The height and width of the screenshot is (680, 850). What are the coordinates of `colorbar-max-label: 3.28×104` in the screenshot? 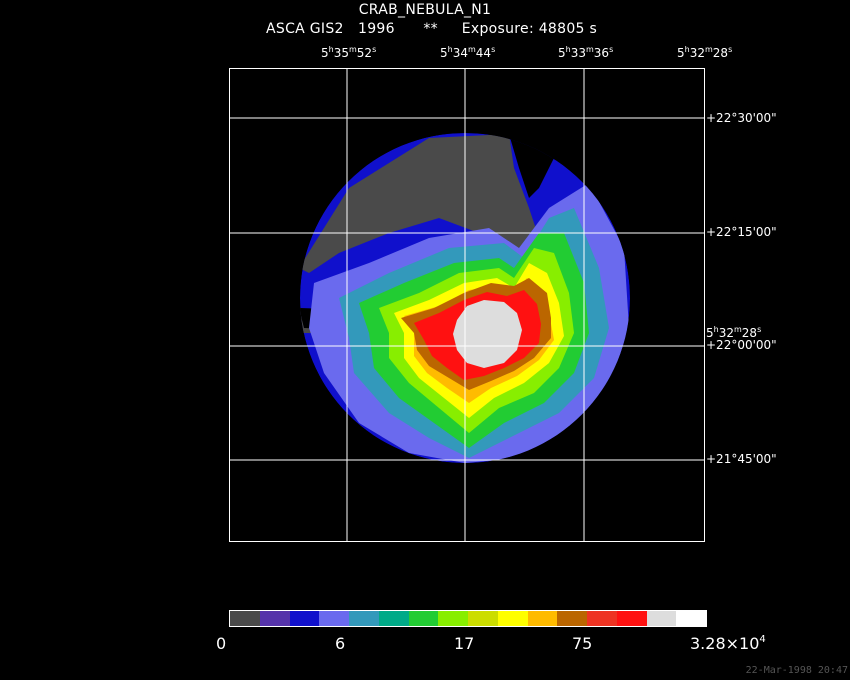 It's located at (728, 643).